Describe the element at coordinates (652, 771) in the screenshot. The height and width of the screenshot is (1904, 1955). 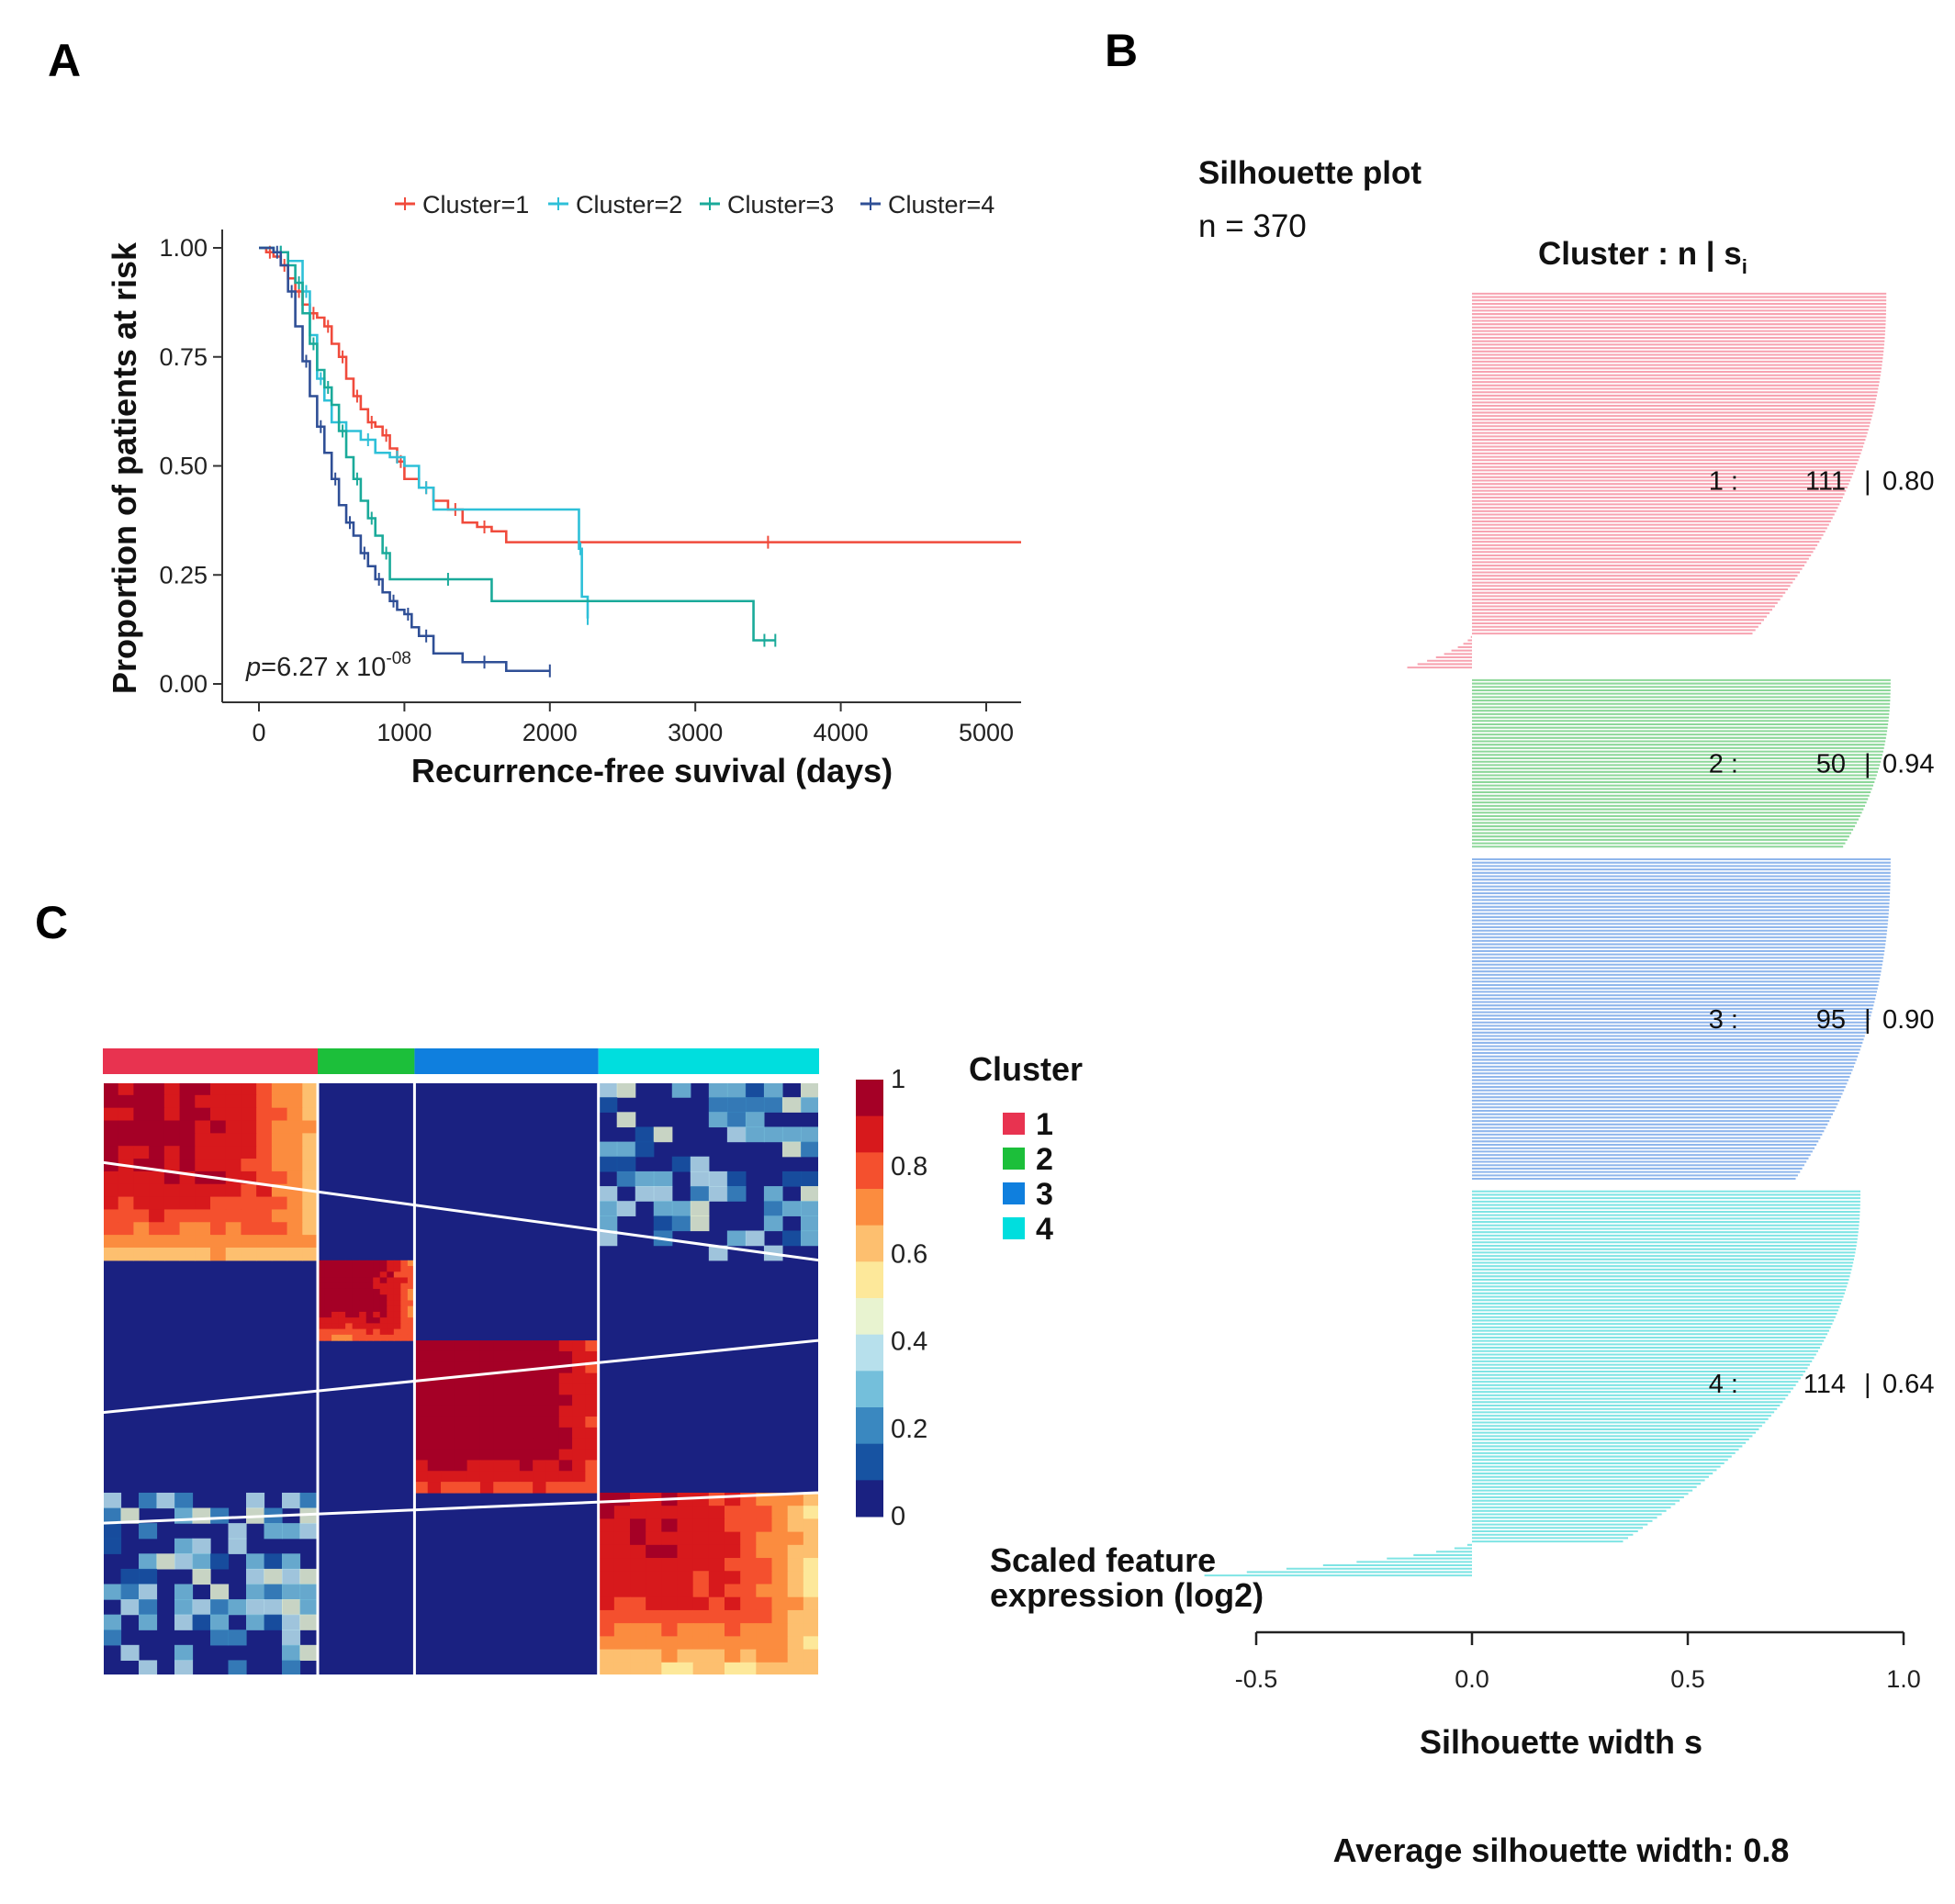
I see `survival-x-label: Recurrence-free suvival (days)` at that location.